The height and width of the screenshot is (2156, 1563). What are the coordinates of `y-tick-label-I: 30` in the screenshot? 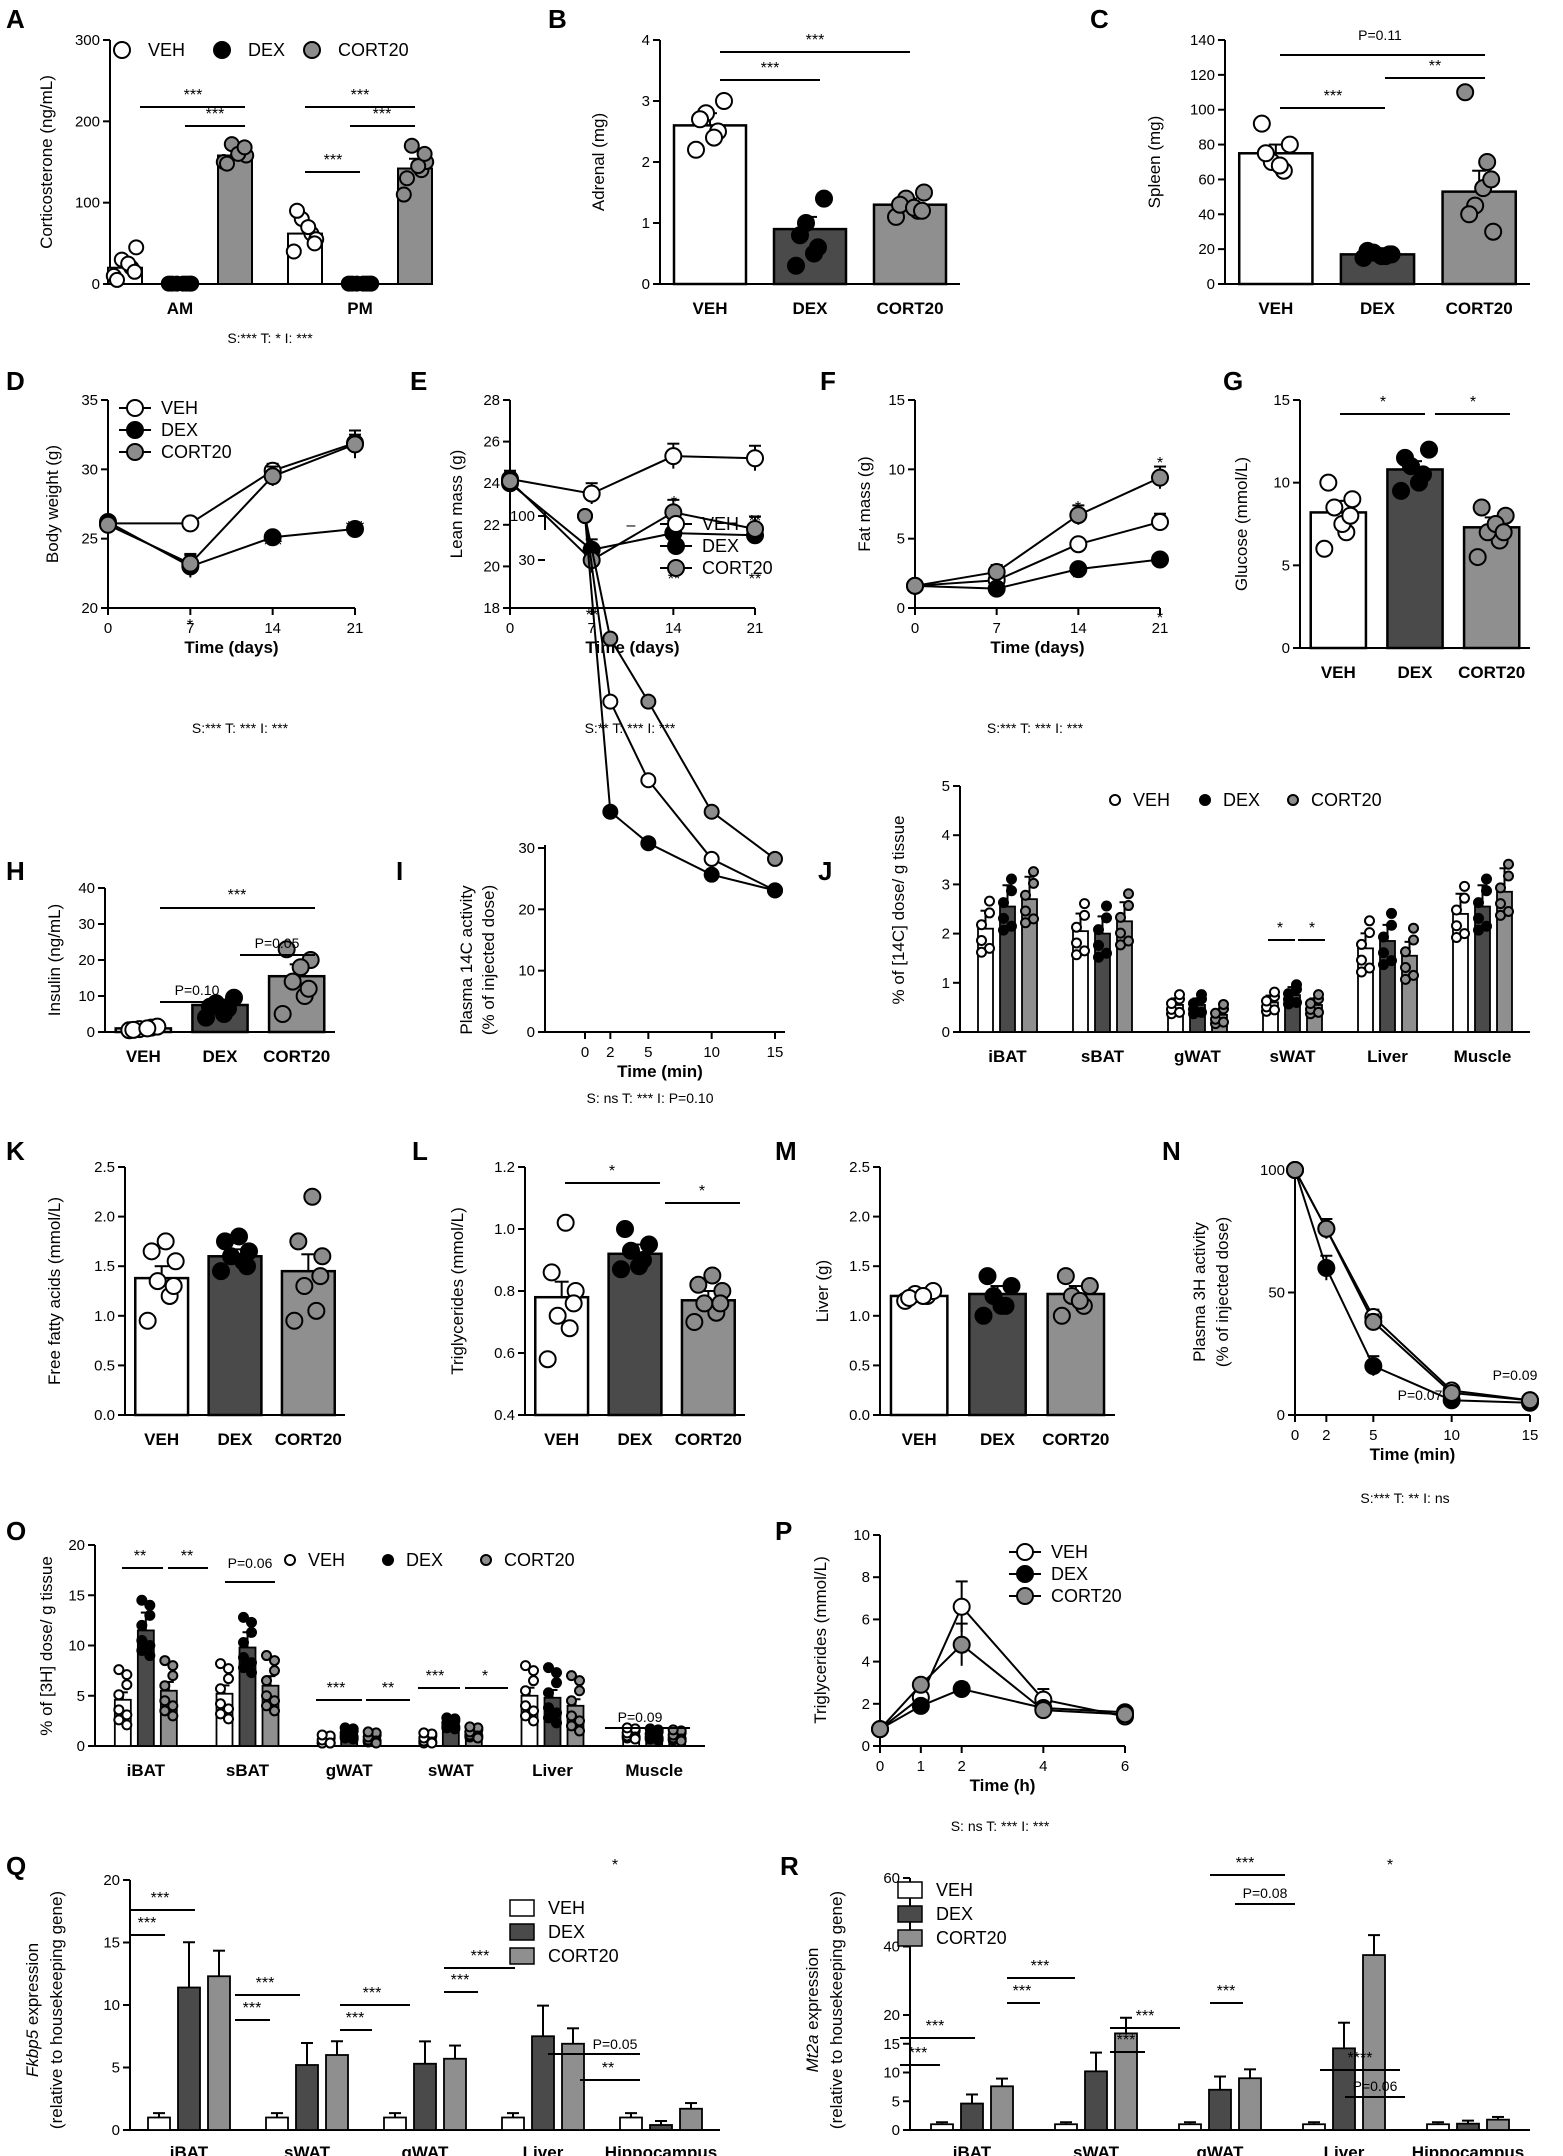 It's located at (526, 560).